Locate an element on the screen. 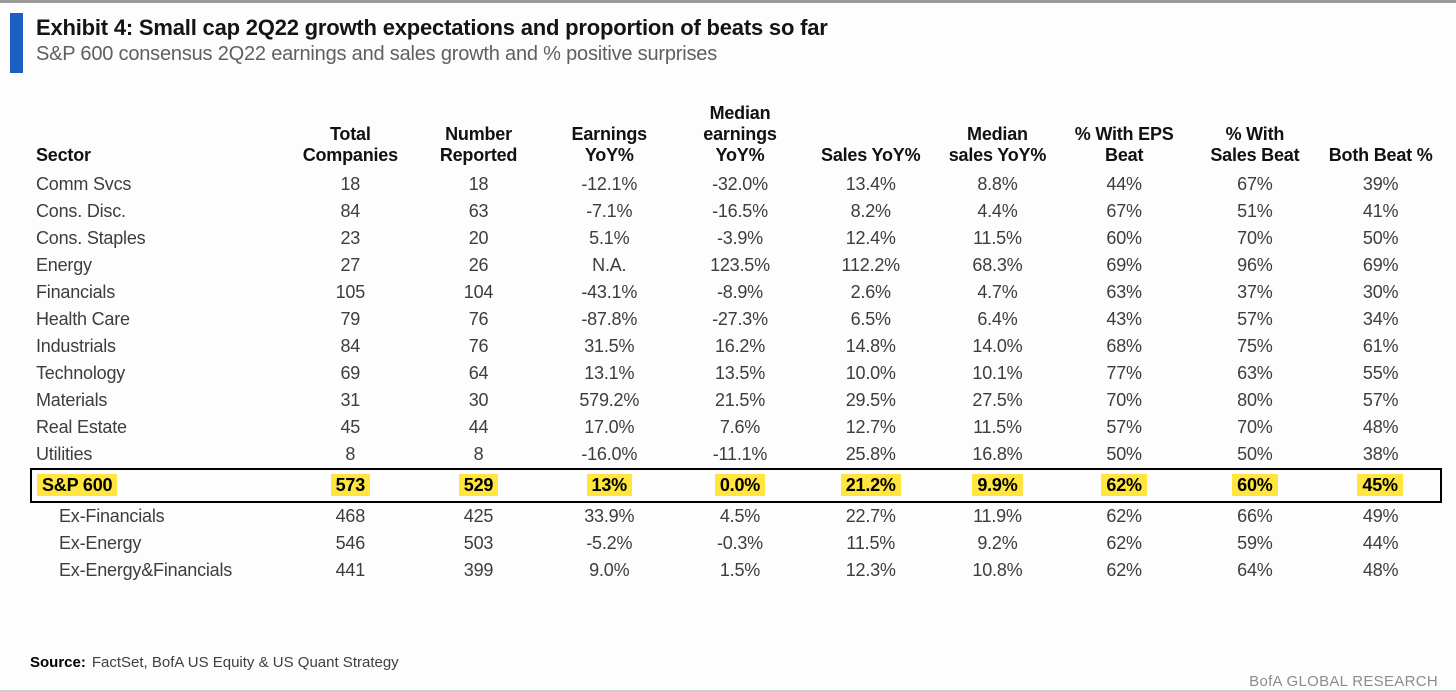 Image resolution: width=1456 pixels, height=692 pixels. sector-cell: Technology is located at coordinates (81, 373).